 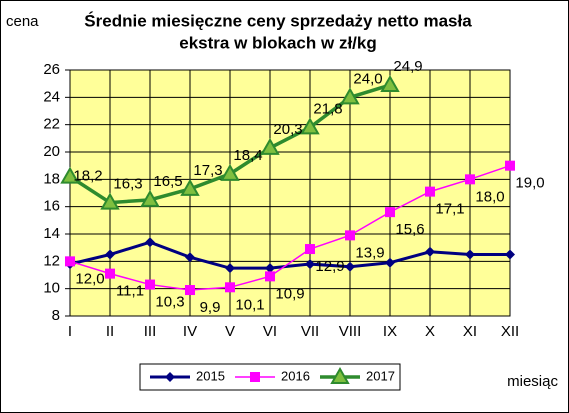 What do you see at coordinates (409, 229) in the screenshot?
I see `data-label: 15,6` at bounding box center [409, 229].